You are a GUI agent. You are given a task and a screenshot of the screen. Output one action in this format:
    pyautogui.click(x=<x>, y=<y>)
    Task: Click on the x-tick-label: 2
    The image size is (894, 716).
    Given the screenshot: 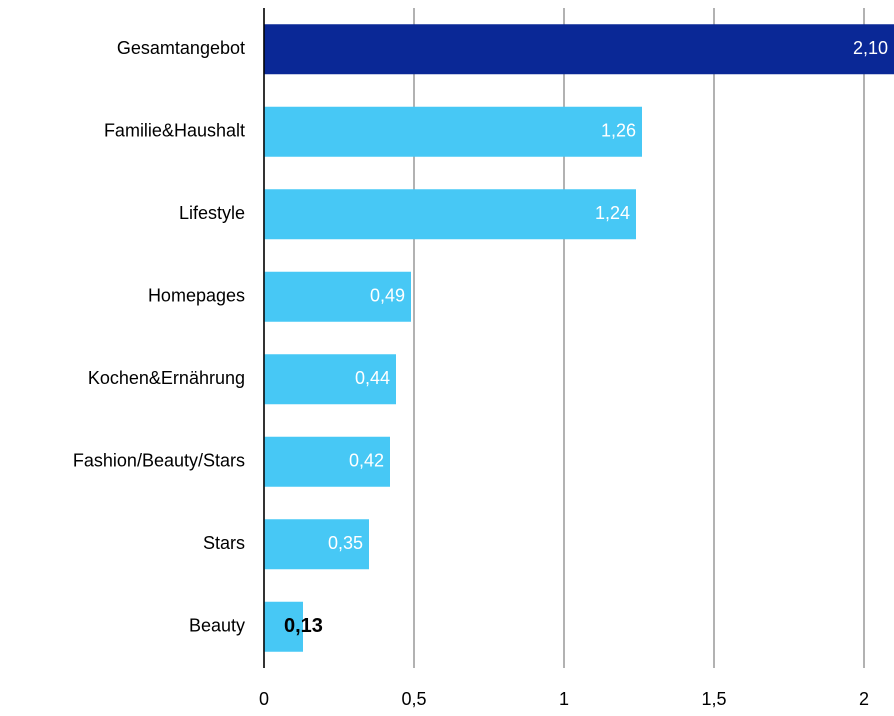 What is the action you would take?
    pyautogui.click(x=864, y=699)
    